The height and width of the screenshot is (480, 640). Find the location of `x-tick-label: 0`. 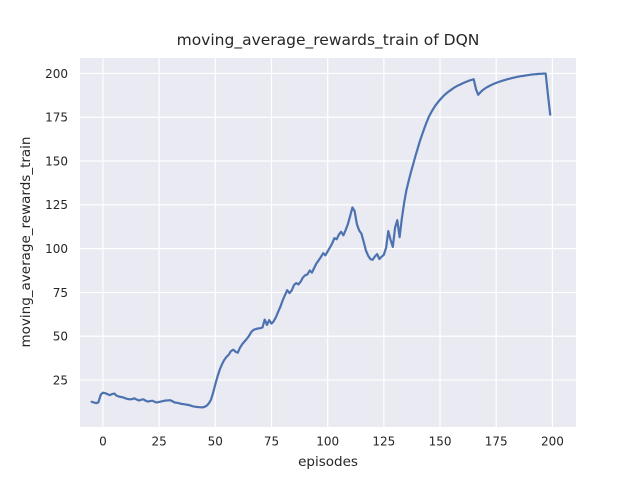

x-tick-label: 0 is located at coordinates (103, 442).